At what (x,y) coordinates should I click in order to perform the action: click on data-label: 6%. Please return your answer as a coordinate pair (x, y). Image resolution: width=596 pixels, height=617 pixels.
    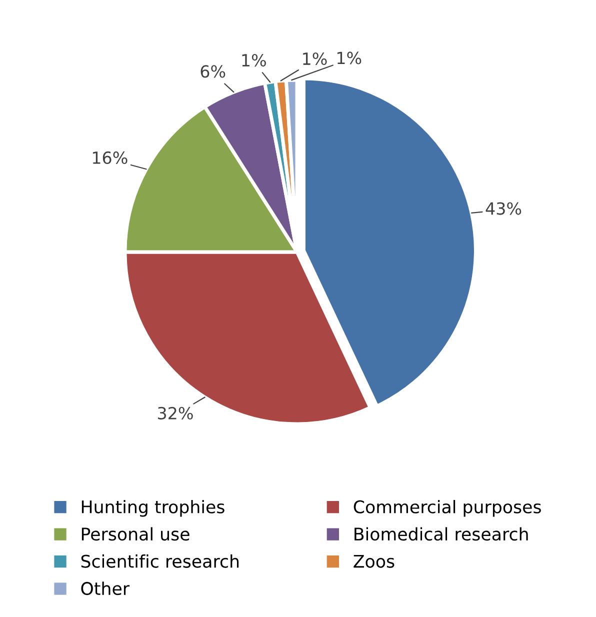
    Looking at the image, I should click on (213, 71).